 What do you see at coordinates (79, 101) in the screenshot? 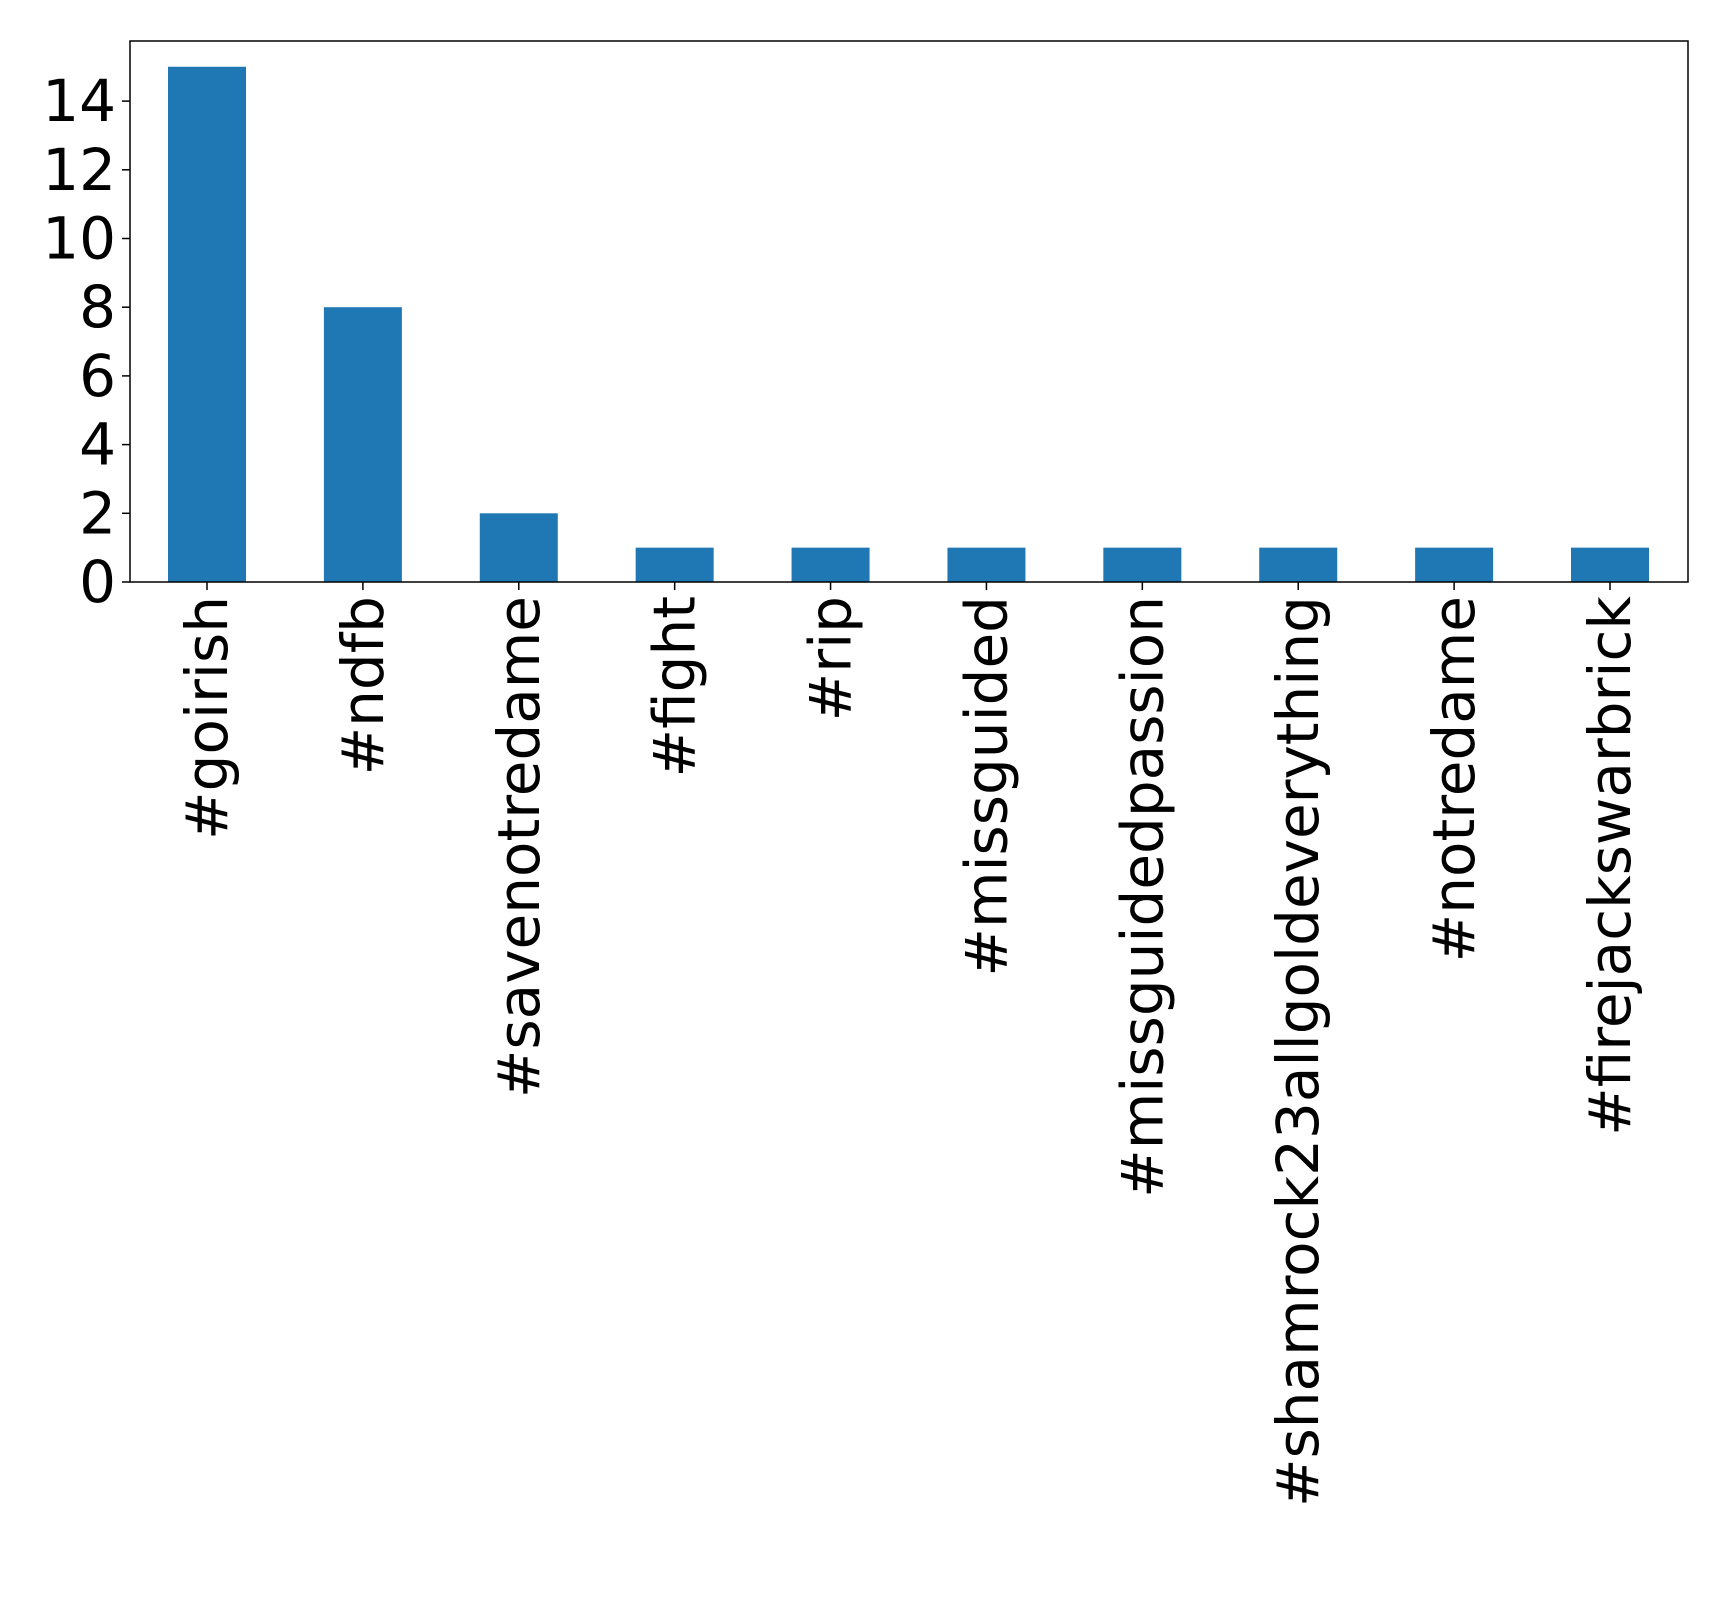
I see `y-tick-label: 14` at bounding box center [79, 101].